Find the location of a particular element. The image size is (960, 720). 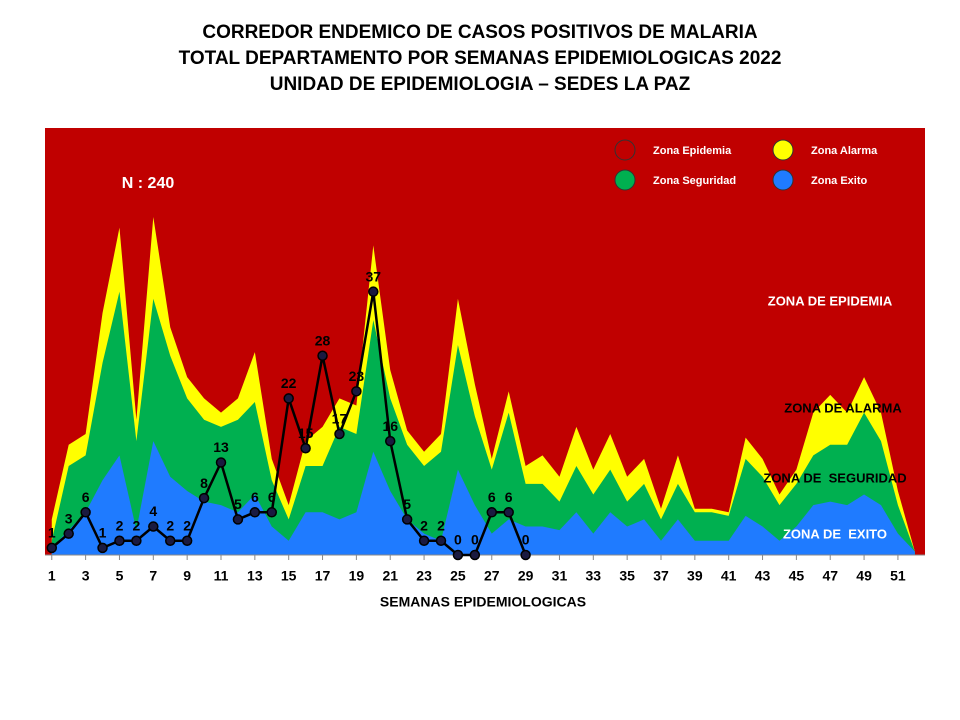

x-tick-label: 27 is located at coordinates (492, 576).